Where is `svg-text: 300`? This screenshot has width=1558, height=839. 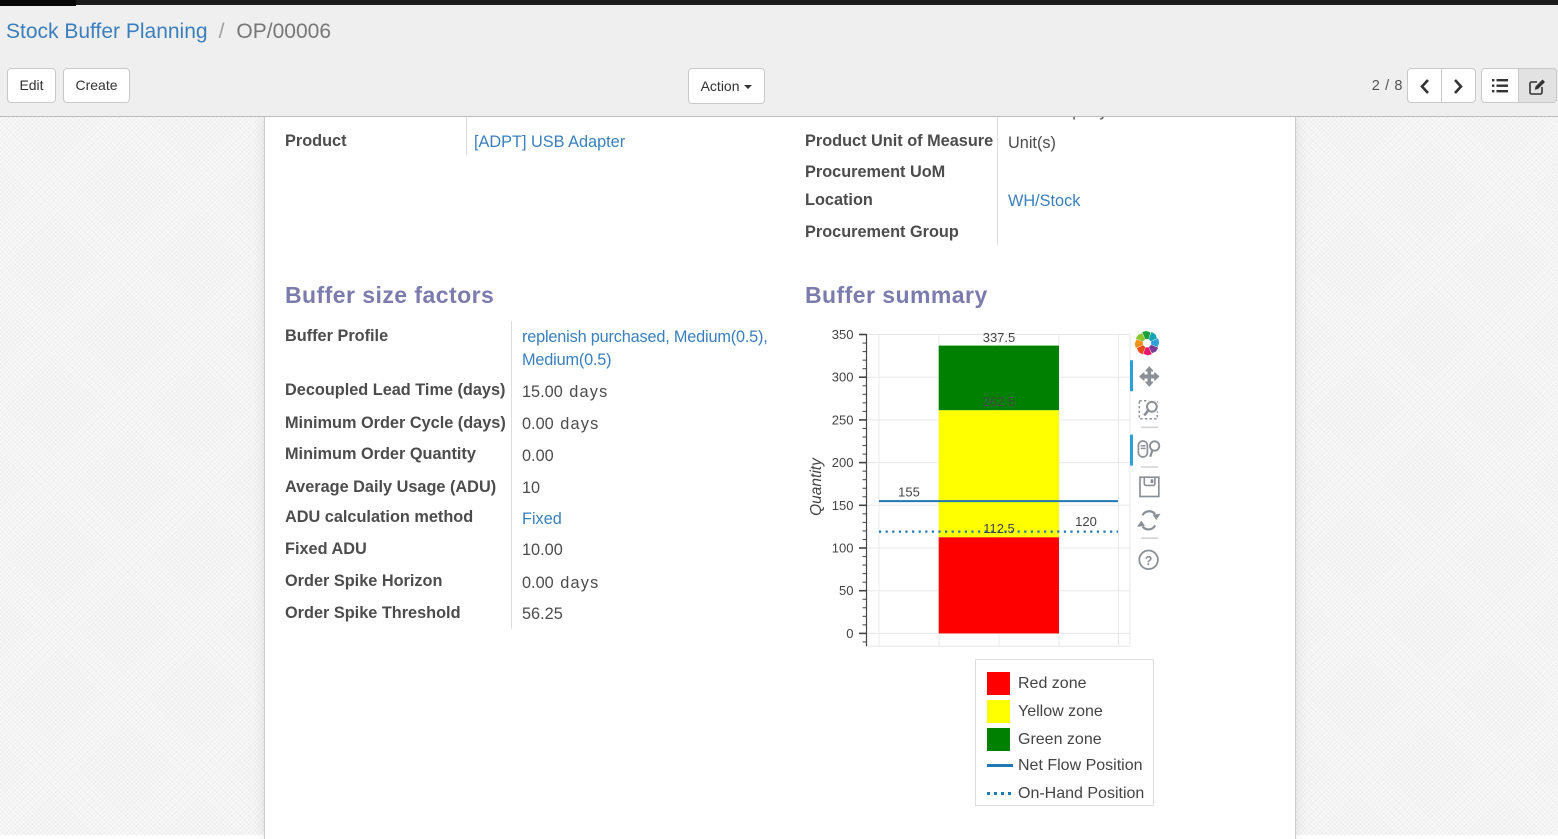 svg-text: 300 is located at coordinates (843, 377).